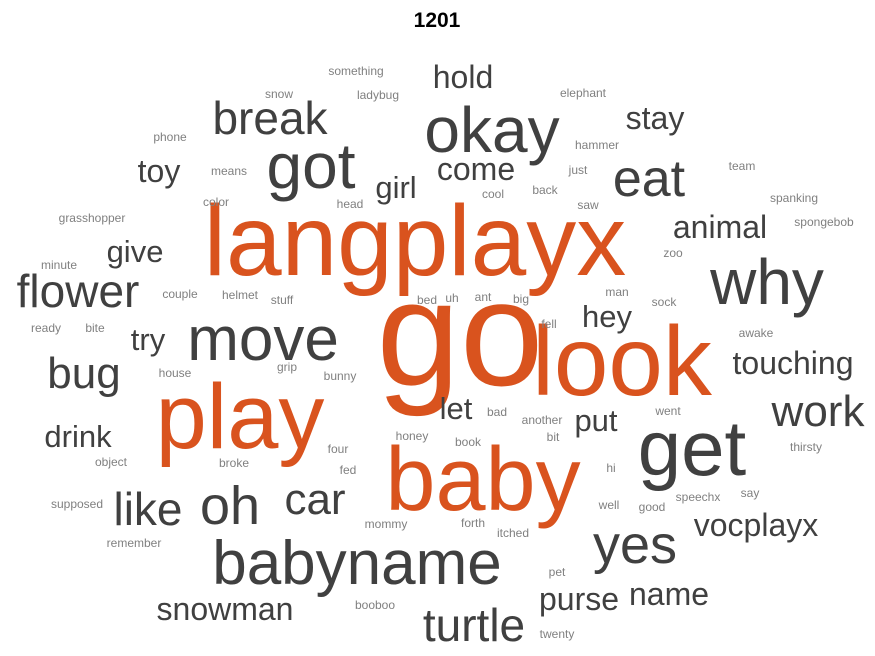 This screenshot has width=875, height=656. I want to click on word-mommy: mommy, so click(386, 524).